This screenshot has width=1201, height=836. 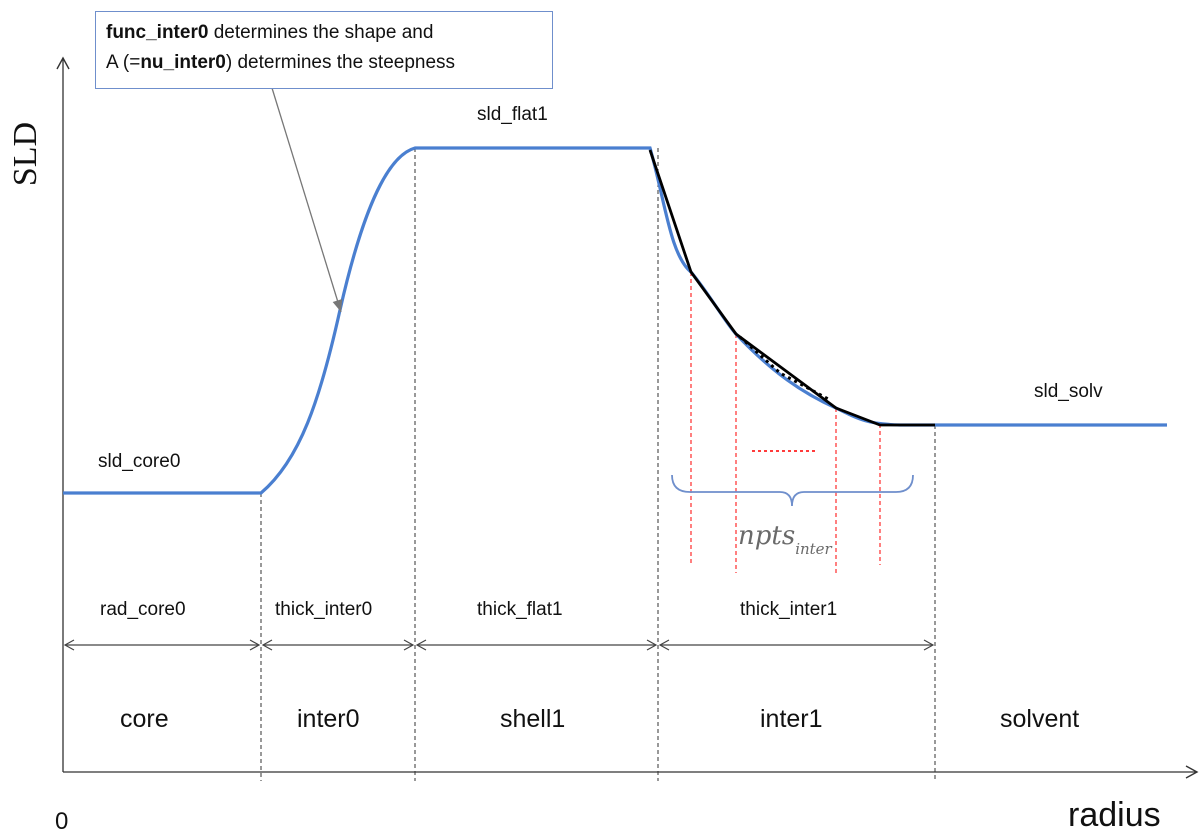 I want to click on thick-inter0-label: thick_inter0, so click(x=324, y=609).